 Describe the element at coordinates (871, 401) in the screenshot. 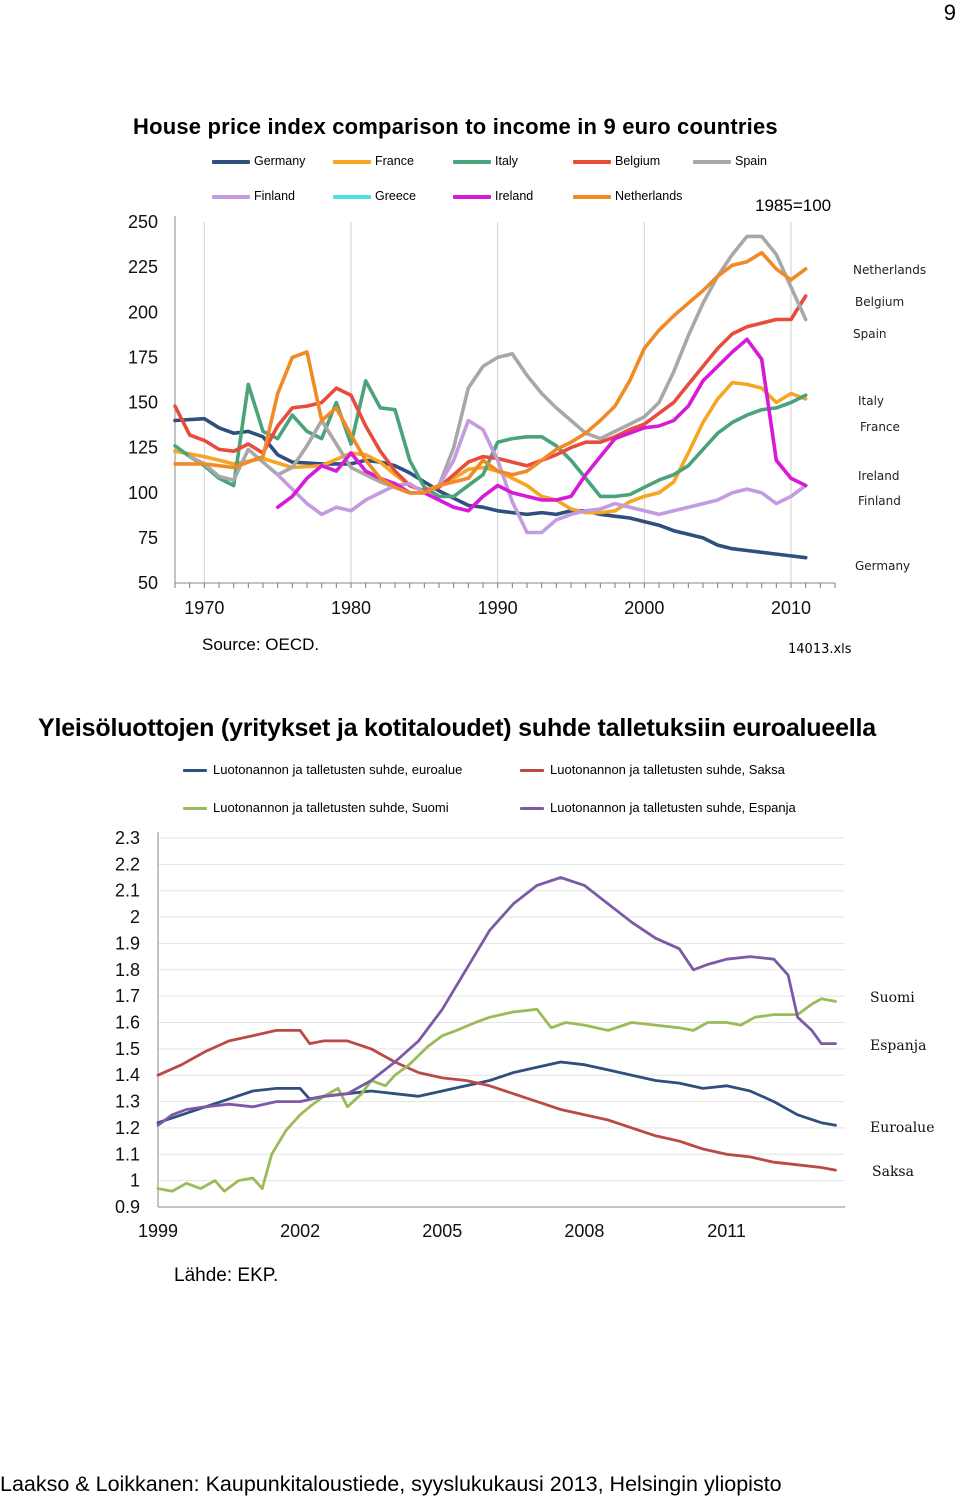

I see `side-label-italy: Italy` at that location.